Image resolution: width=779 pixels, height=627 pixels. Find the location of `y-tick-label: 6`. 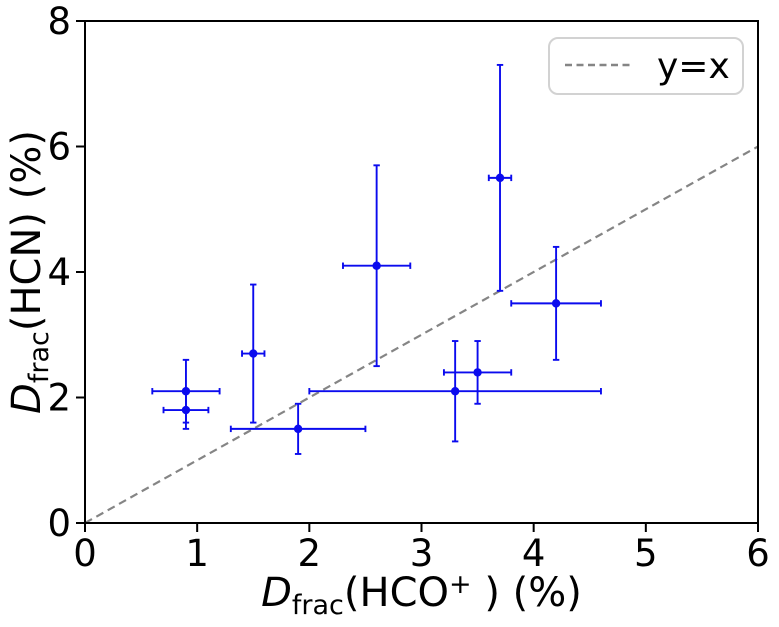

y-tick-label: 6 is located at coordinates (59, 147).